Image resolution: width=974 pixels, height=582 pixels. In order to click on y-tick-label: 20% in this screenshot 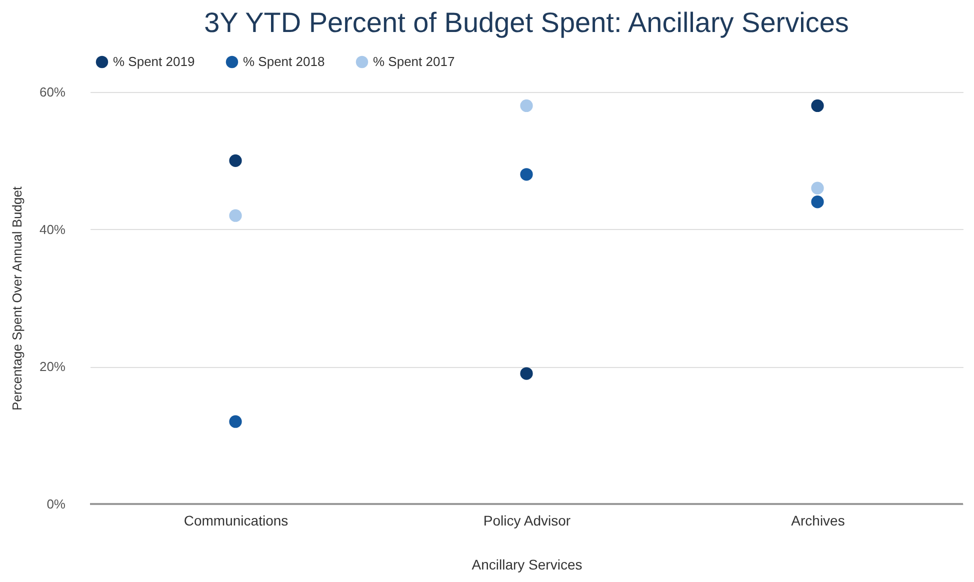, I will do `click(52, 366)`.